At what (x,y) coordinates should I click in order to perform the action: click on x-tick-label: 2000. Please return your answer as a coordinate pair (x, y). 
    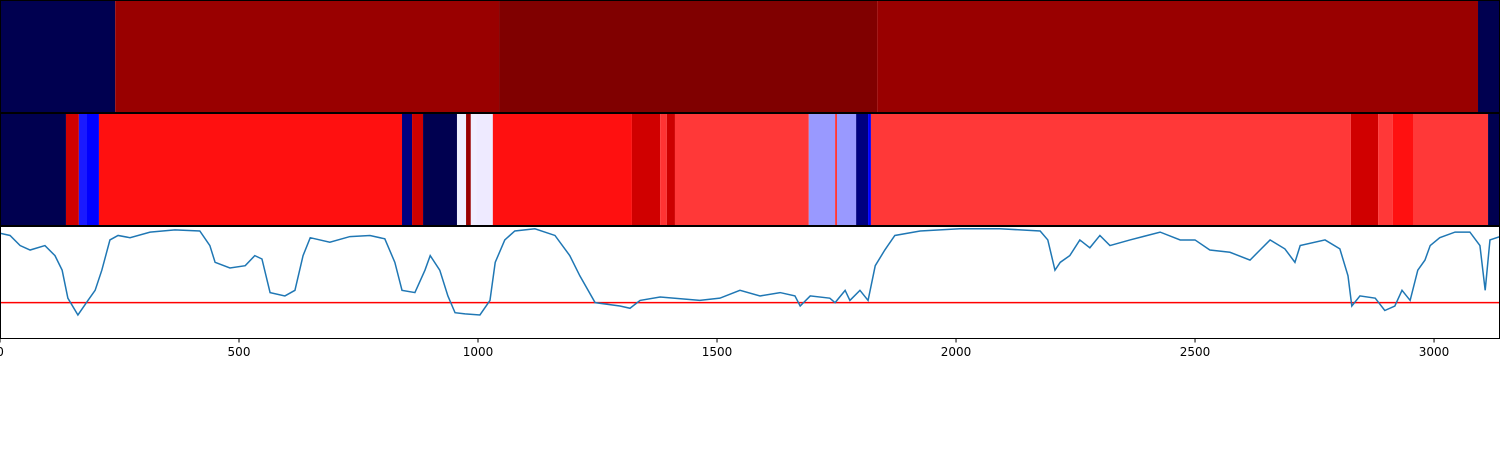
    Looking at the image, I should click on (956, 352).